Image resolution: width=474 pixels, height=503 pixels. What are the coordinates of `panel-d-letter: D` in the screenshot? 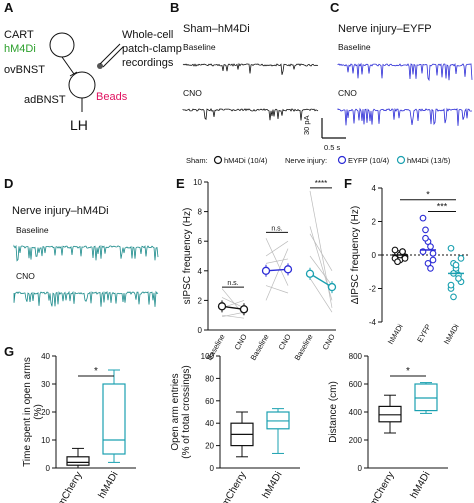 It's located at (8, 183).